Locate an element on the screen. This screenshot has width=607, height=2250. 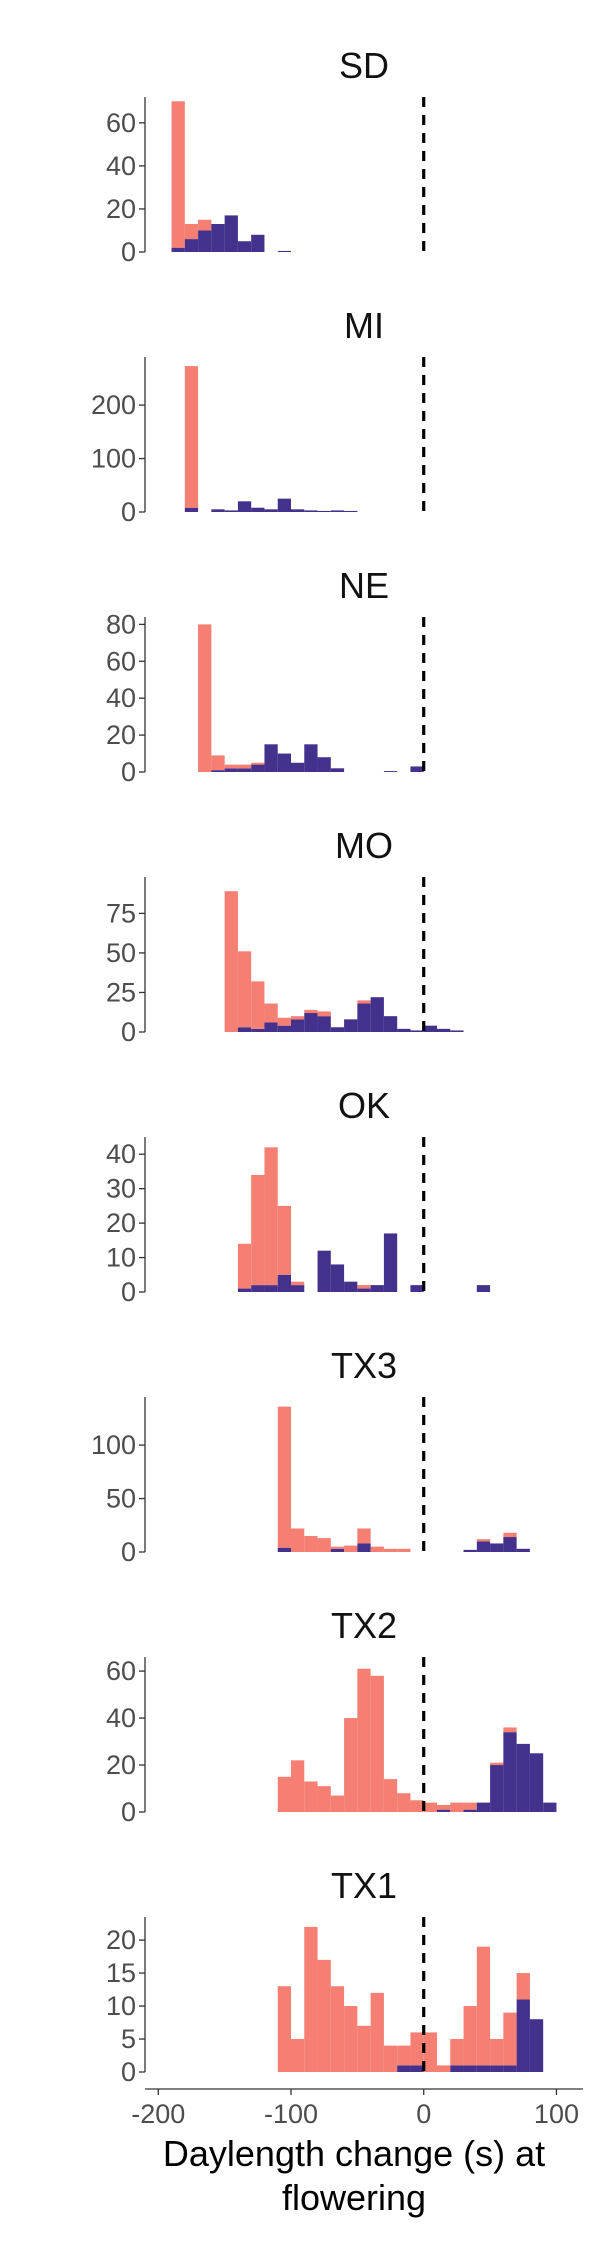
x-axis-title-line1: Daylength change (s) at is located at coordinates (354, 2153).